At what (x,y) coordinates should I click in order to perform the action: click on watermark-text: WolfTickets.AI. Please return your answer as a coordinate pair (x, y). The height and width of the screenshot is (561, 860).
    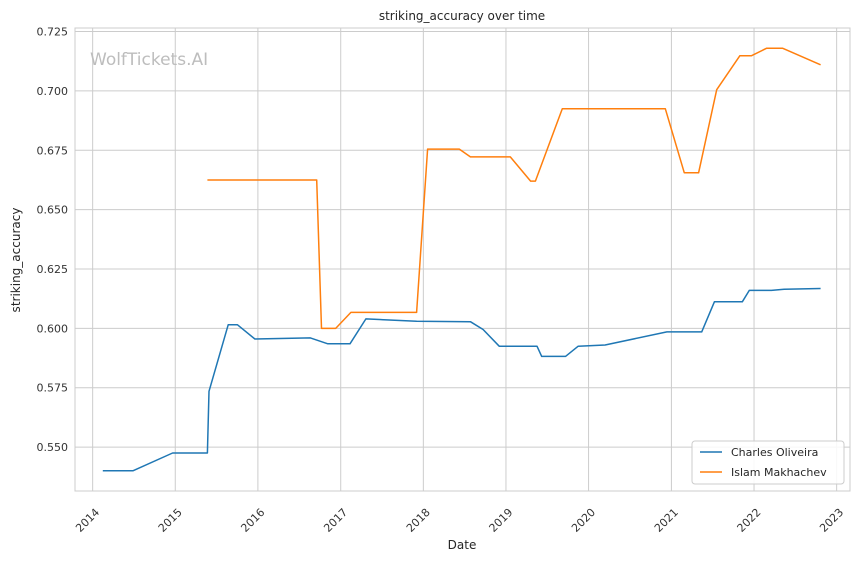
    Looking at the image, I should click on (149, 60).